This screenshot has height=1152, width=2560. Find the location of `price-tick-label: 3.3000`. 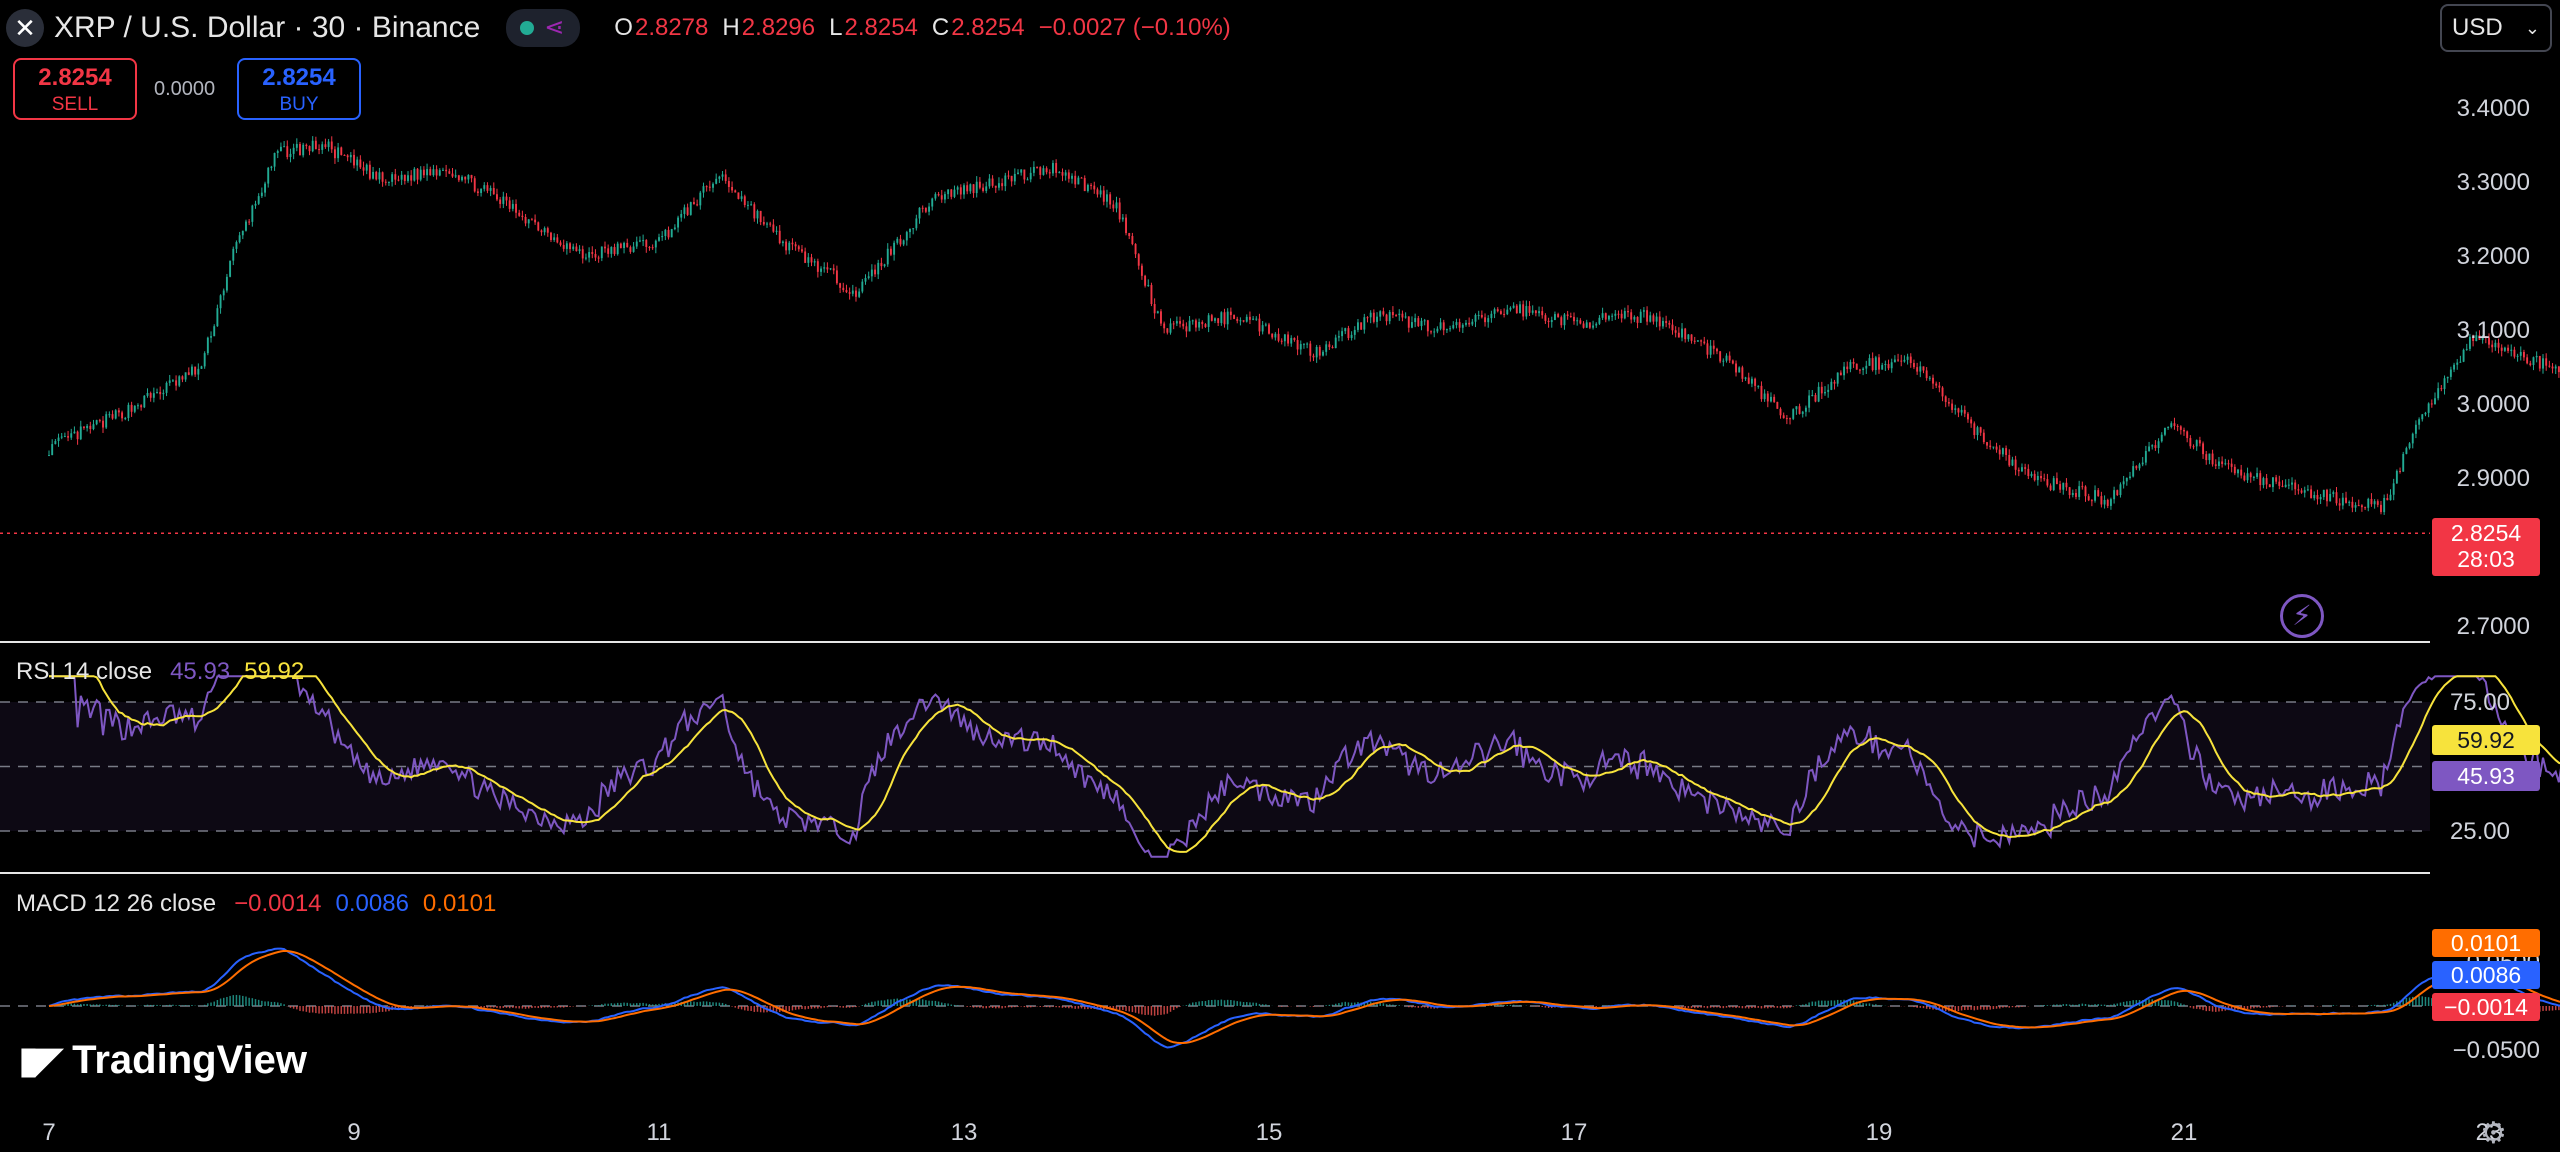

price-tick-label: 3.3000 is located at coordinates (2493, 182).